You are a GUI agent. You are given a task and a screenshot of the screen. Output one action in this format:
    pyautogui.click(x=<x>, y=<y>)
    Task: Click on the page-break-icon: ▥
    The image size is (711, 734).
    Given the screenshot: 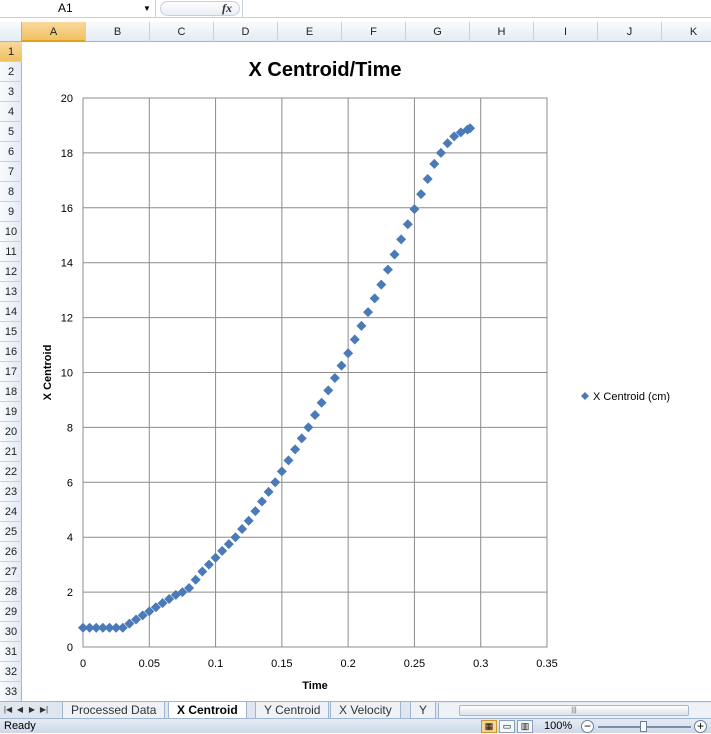 What is the action you would take?
    pyautogui.click(x=525, y=726)
    